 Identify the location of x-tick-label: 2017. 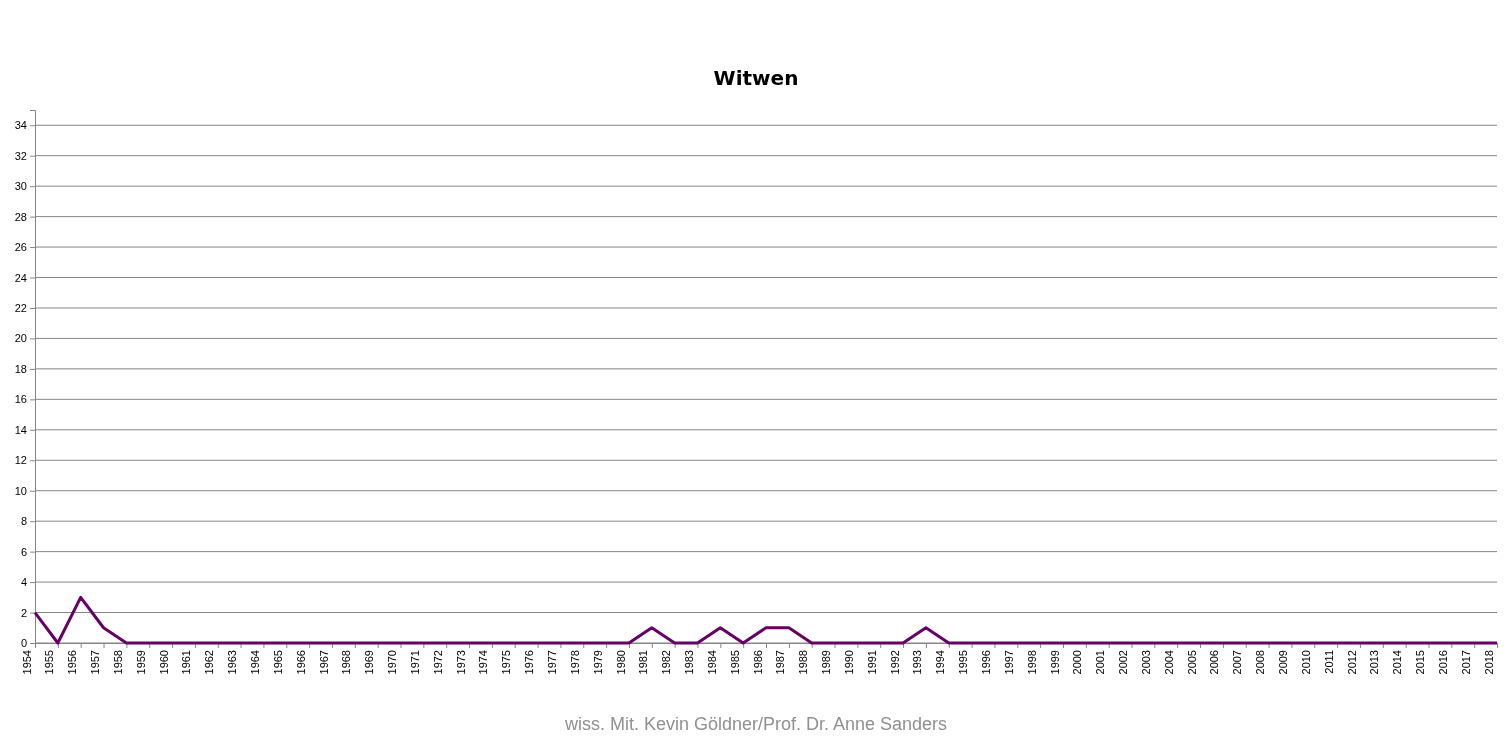
(1465, 662).